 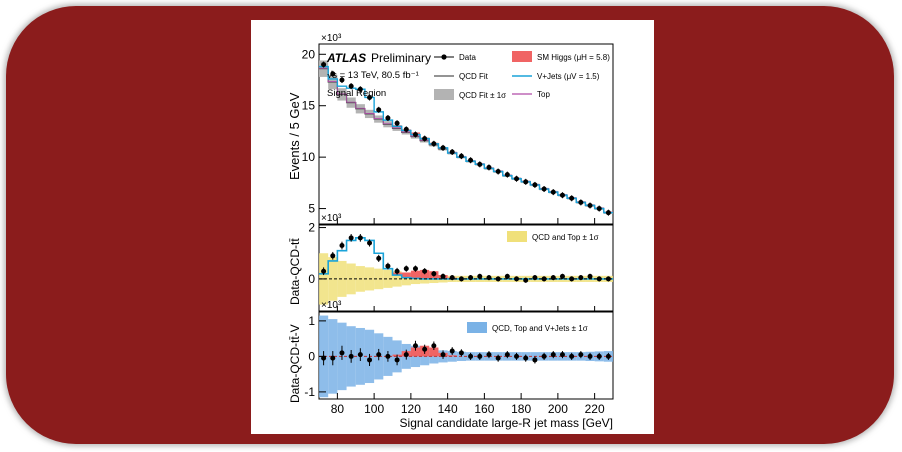 What do you see at coordinates (484, 409) in the screenshot?
I see `x-tick-label: 160` at bounding box center [484, 409].